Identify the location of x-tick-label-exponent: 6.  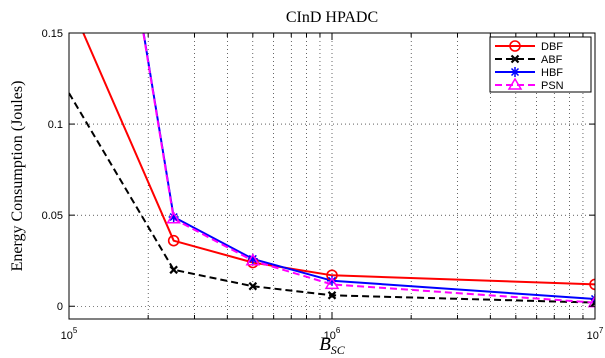
(338, 330).